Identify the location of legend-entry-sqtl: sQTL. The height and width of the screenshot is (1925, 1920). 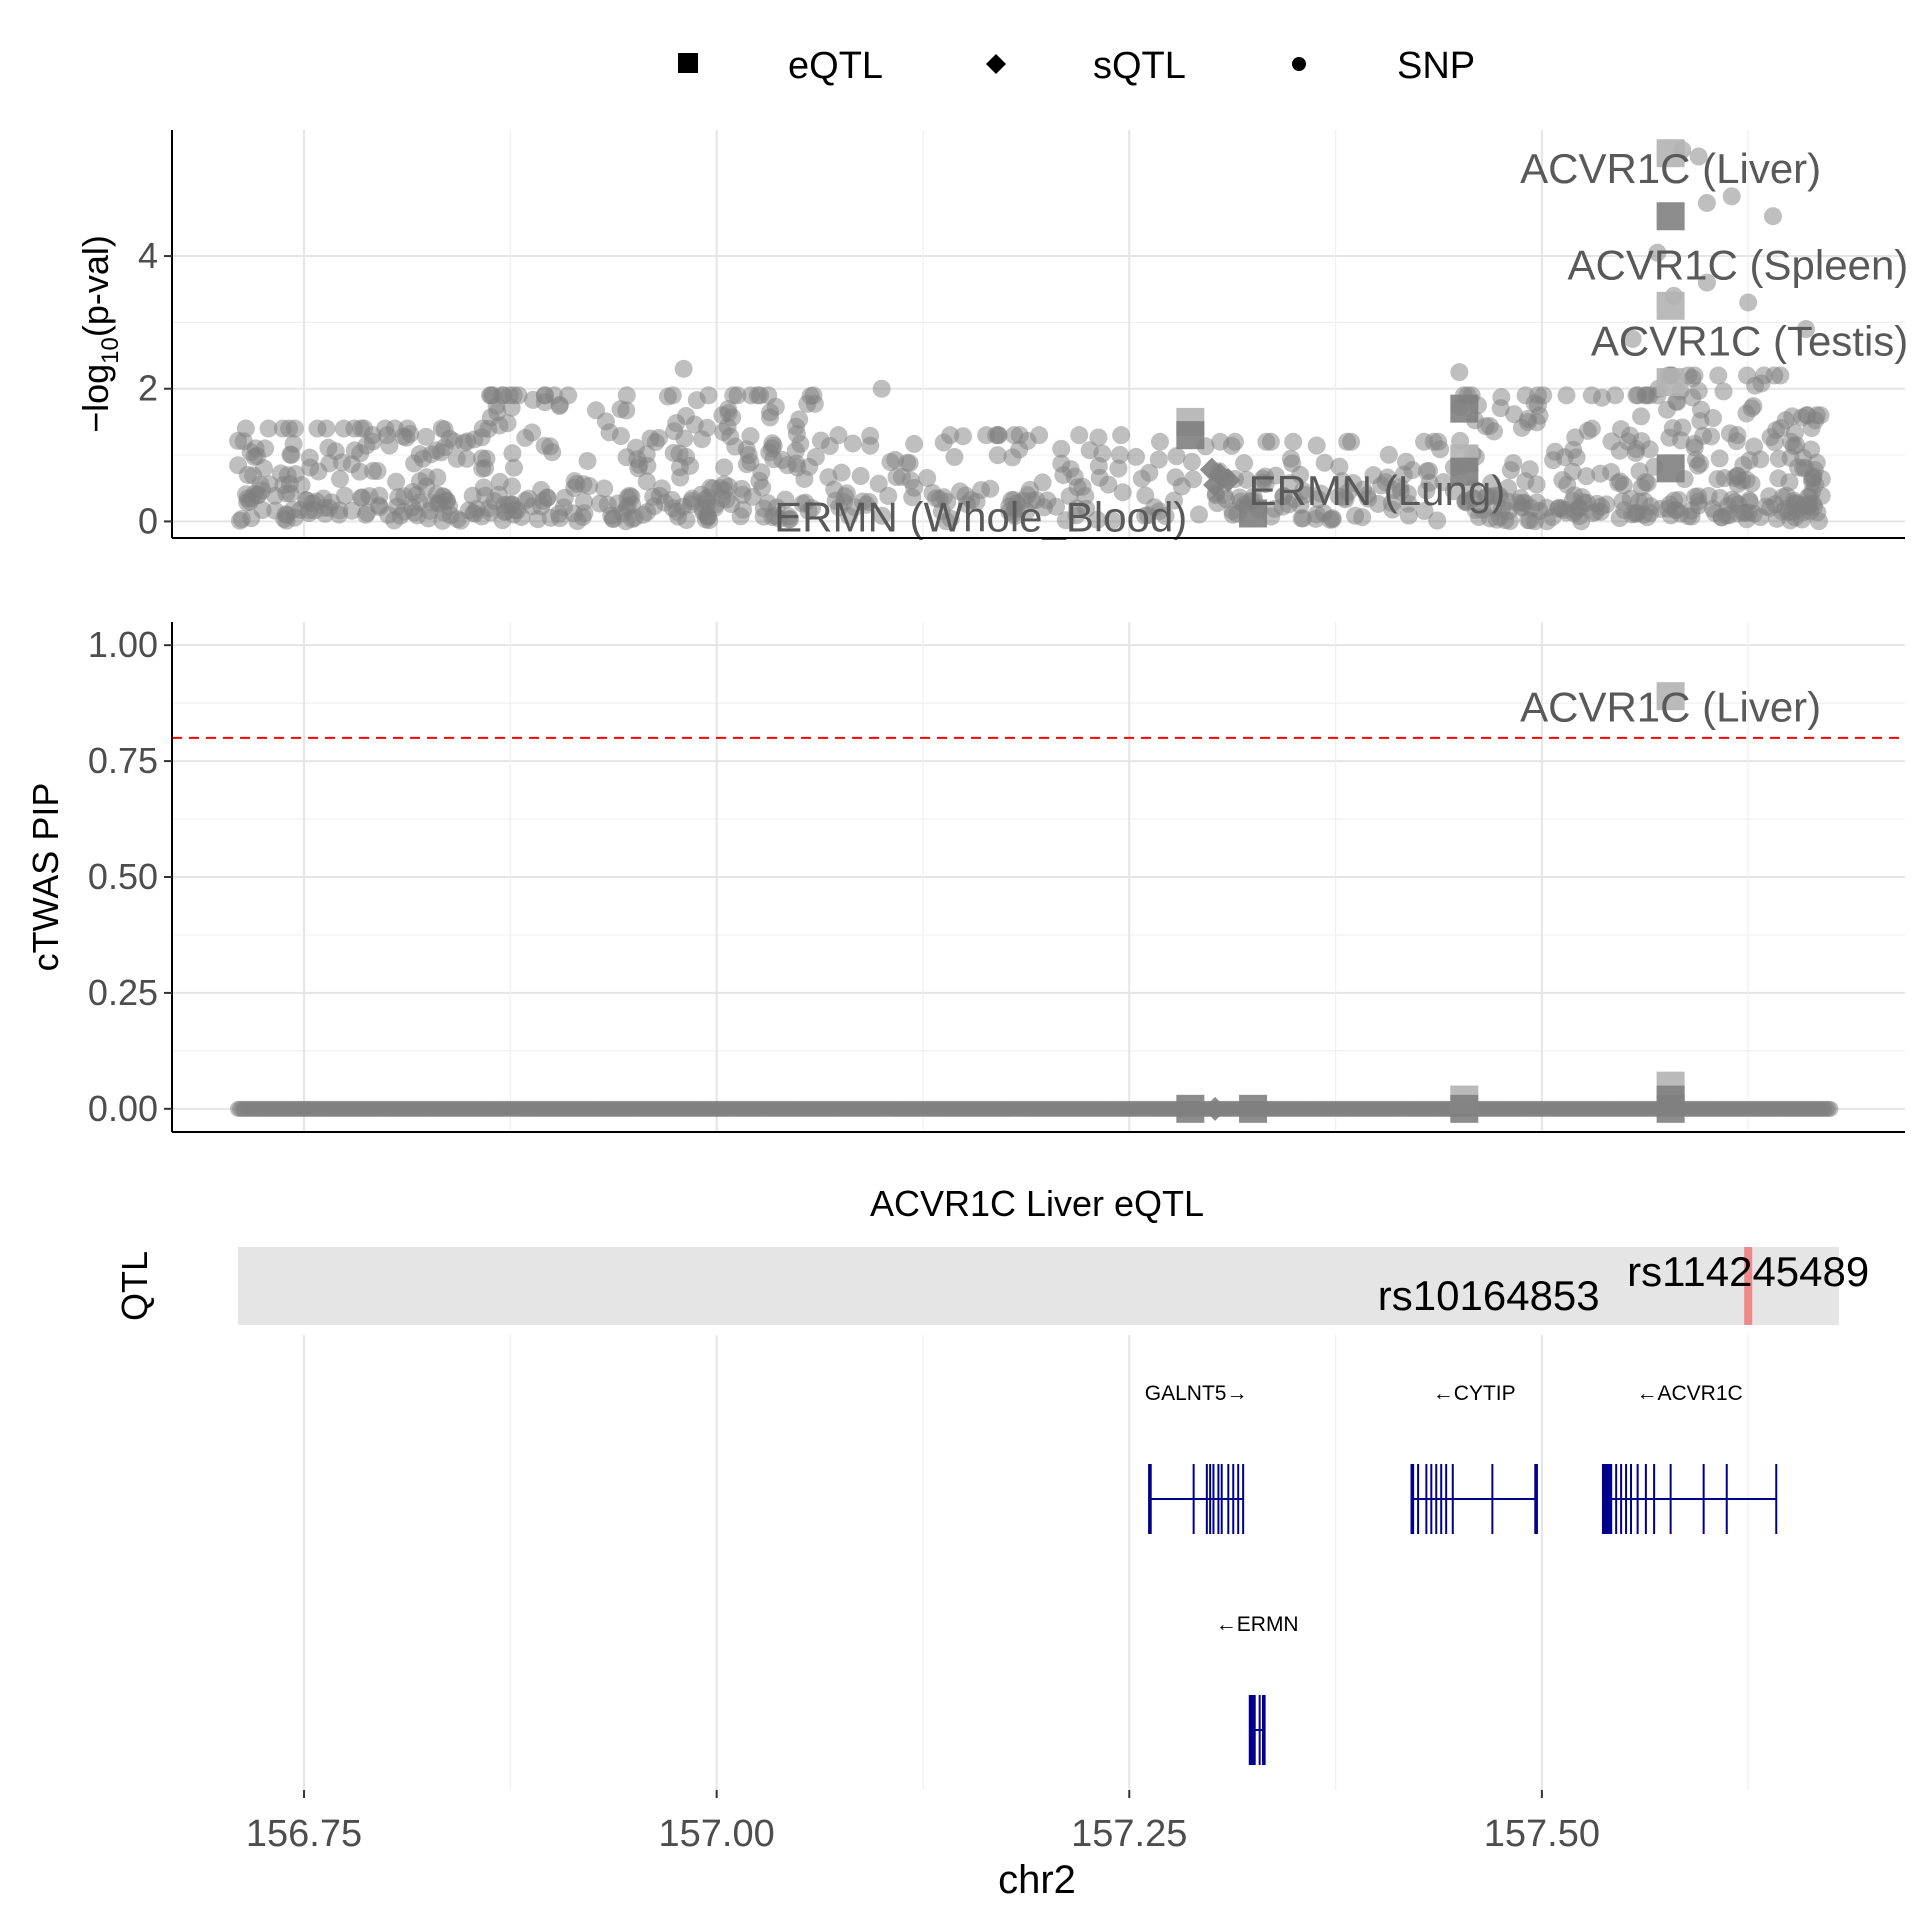
(1086, 66).